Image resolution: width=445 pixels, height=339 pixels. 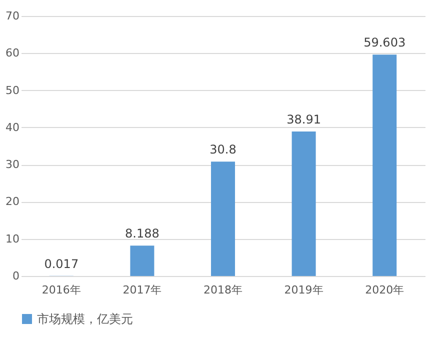 What do you see at coordinates (13, 201) in the screenshot?
I see `y-tick-label: 20` at bounding box center [13, 201].